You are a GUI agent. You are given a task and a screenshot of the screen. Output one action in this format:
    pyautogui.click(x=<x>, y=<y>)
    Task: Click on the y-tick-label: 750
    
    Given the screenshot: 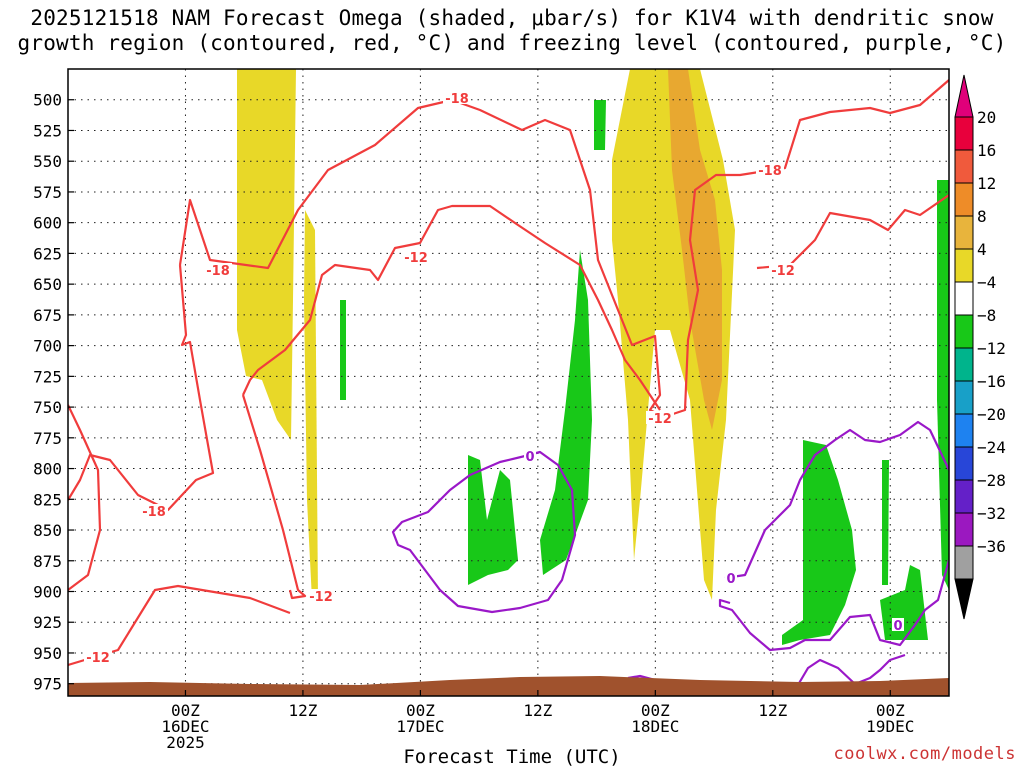 What is the action you would take?
    pyautogui.click(x=47, y=407)
    